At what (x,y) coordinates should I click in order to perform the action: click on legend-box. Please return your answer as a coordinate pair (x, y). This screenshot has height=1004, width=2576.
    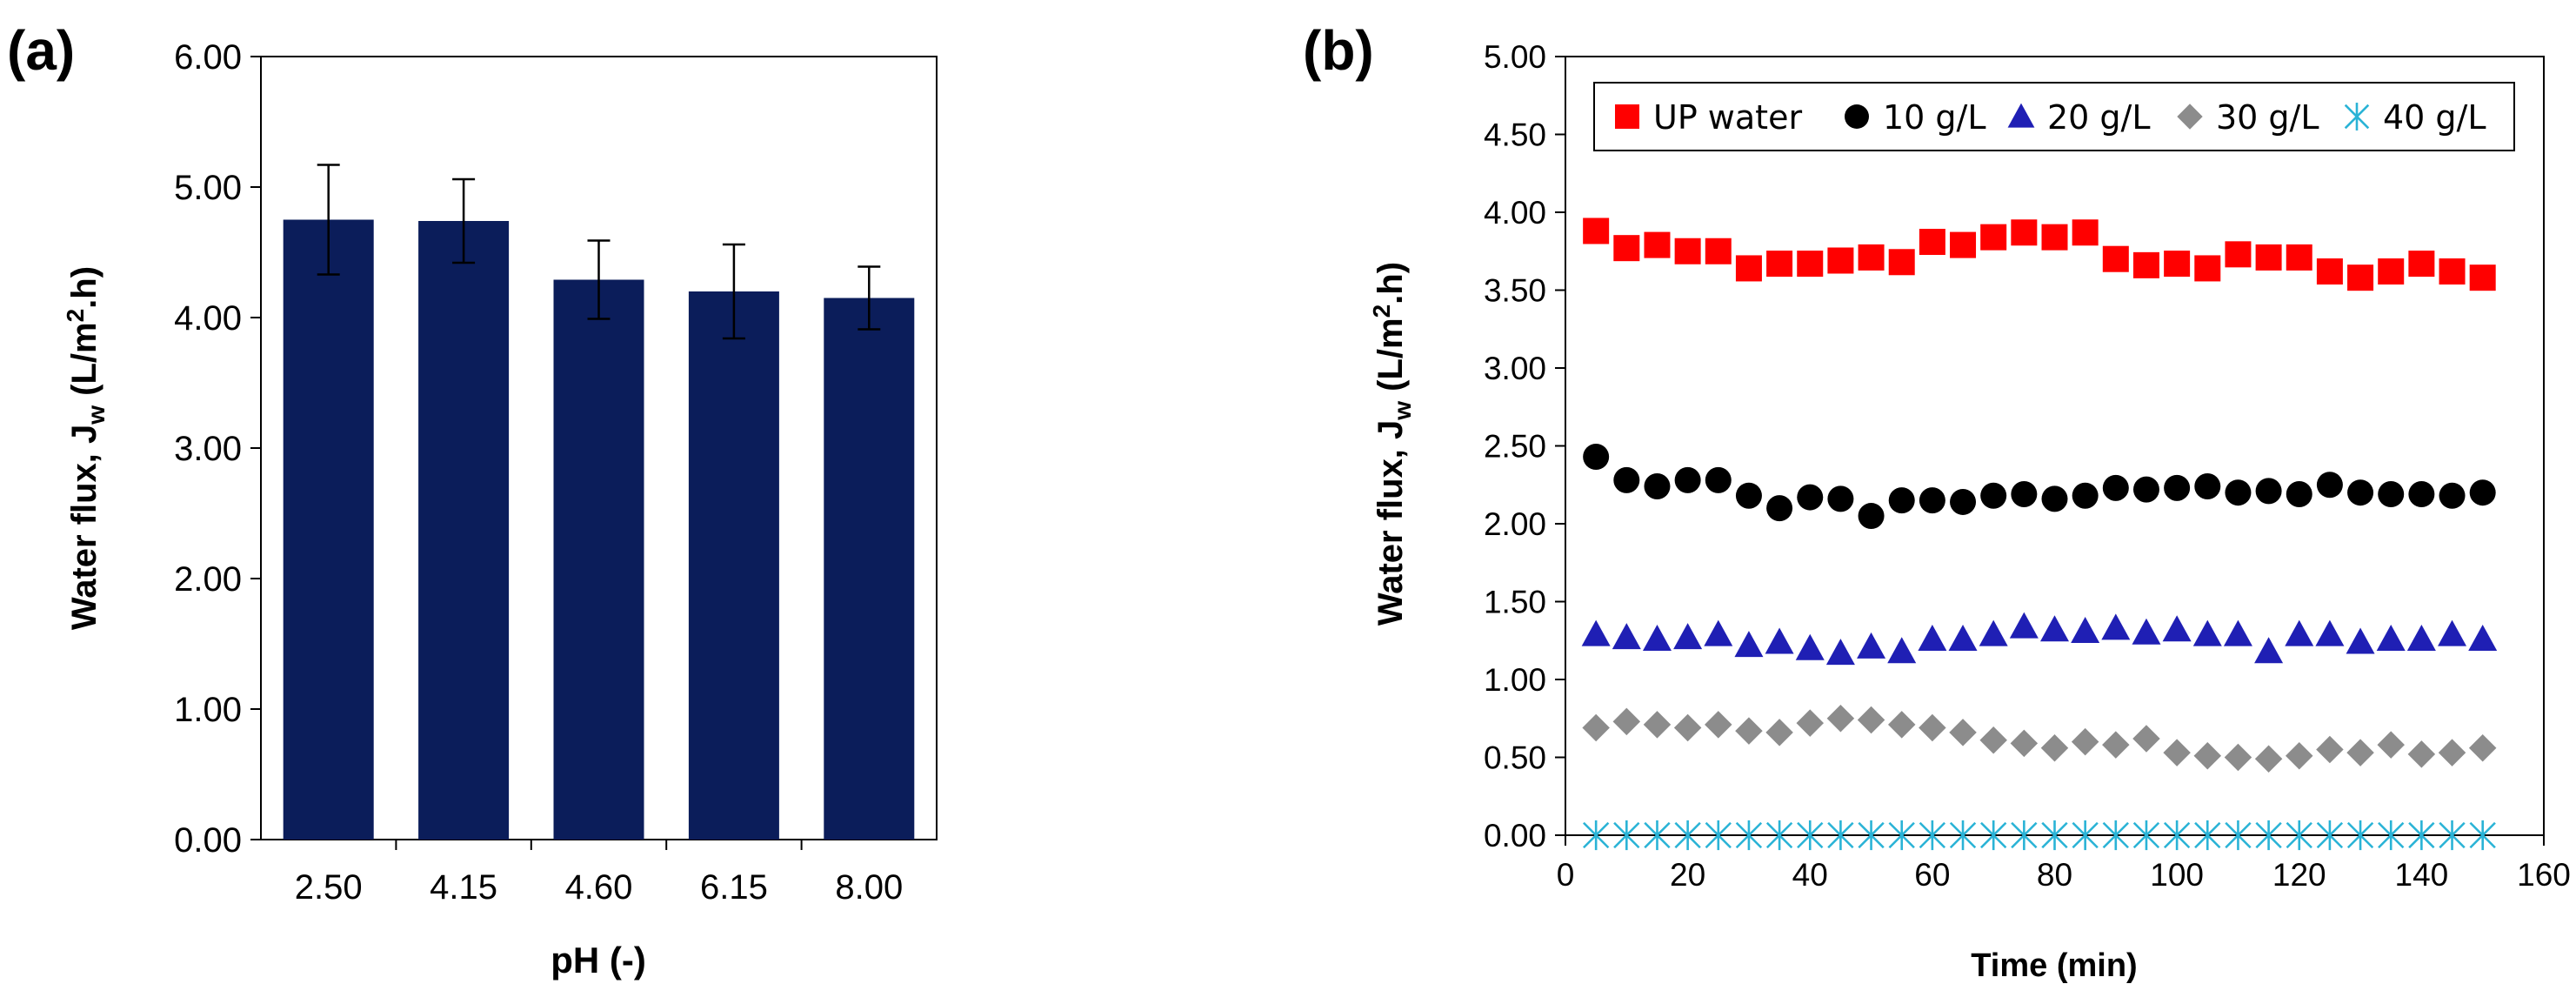
    Looking at the image, I should click on (2054, 116).